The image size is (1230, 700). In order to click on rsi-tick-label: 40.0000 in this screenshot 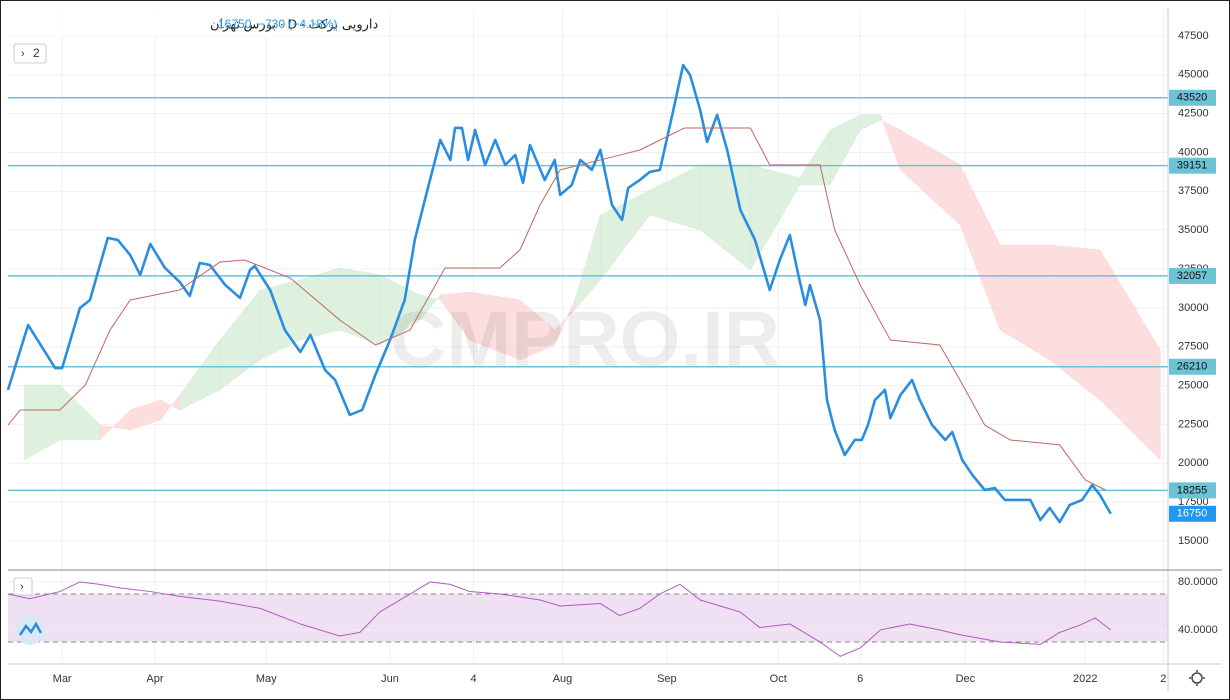, I will do `click(1198, 630)`.